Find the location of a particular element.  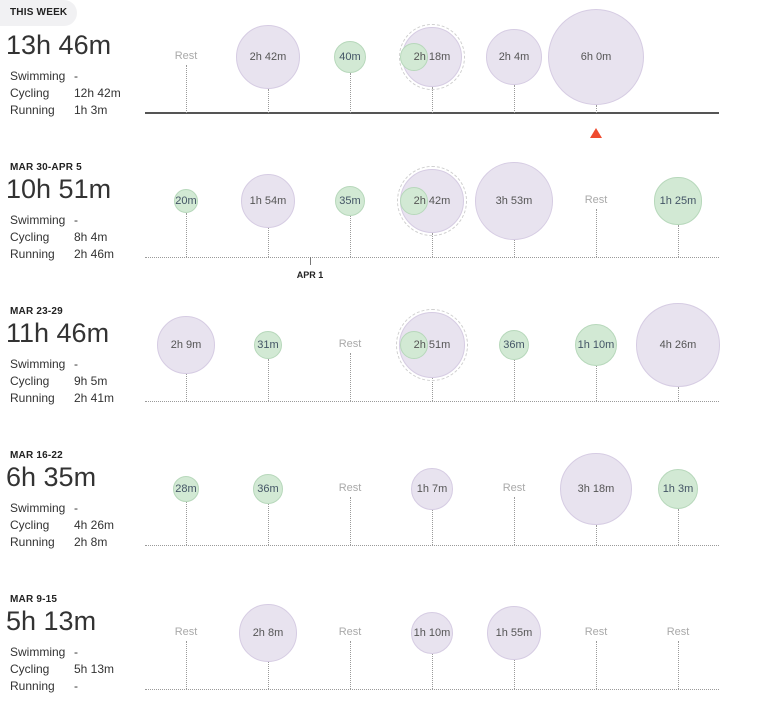

sport-stat-row: Cycling 5h 13m is located at coordinates (62, 669).